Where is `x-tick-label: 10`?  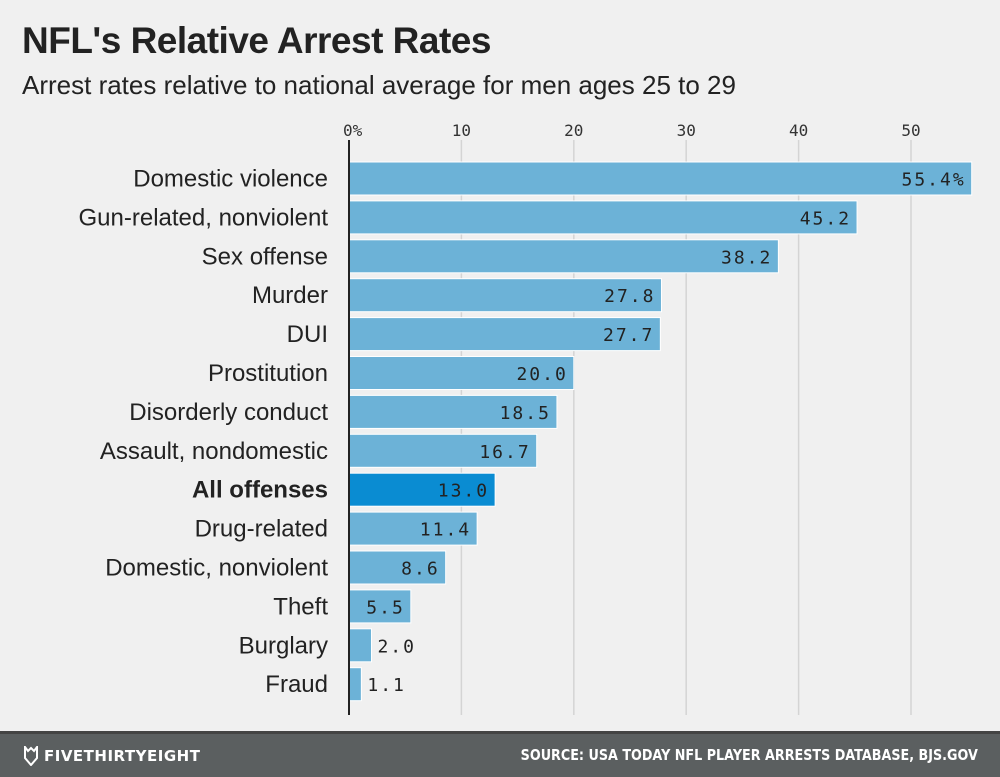
x-tick-label: 10 is located at coordinates (461, 130).